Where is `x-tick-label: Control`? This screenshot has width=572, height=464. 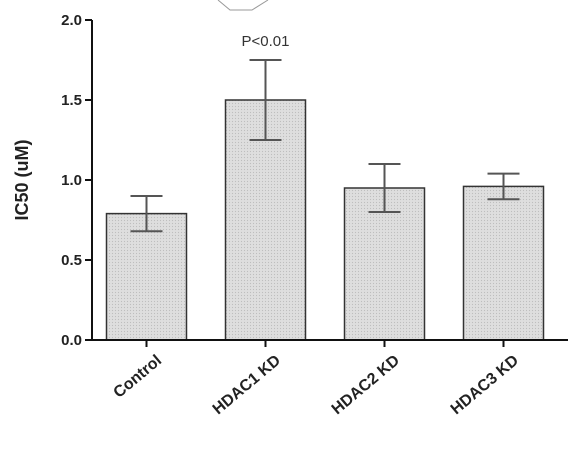
x-tick-label: Control is located at coordinates (138, 377).